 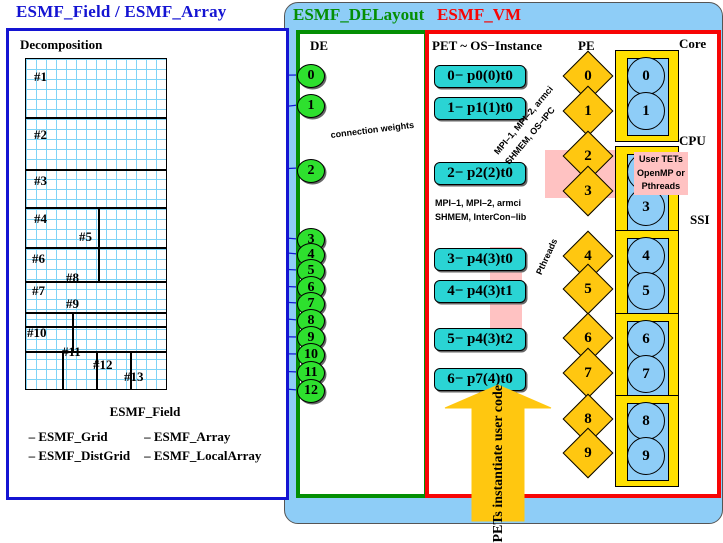 I want to click on user-tets-note: User TETs OpenMP or Pthreads, so click(x=661, y=173).